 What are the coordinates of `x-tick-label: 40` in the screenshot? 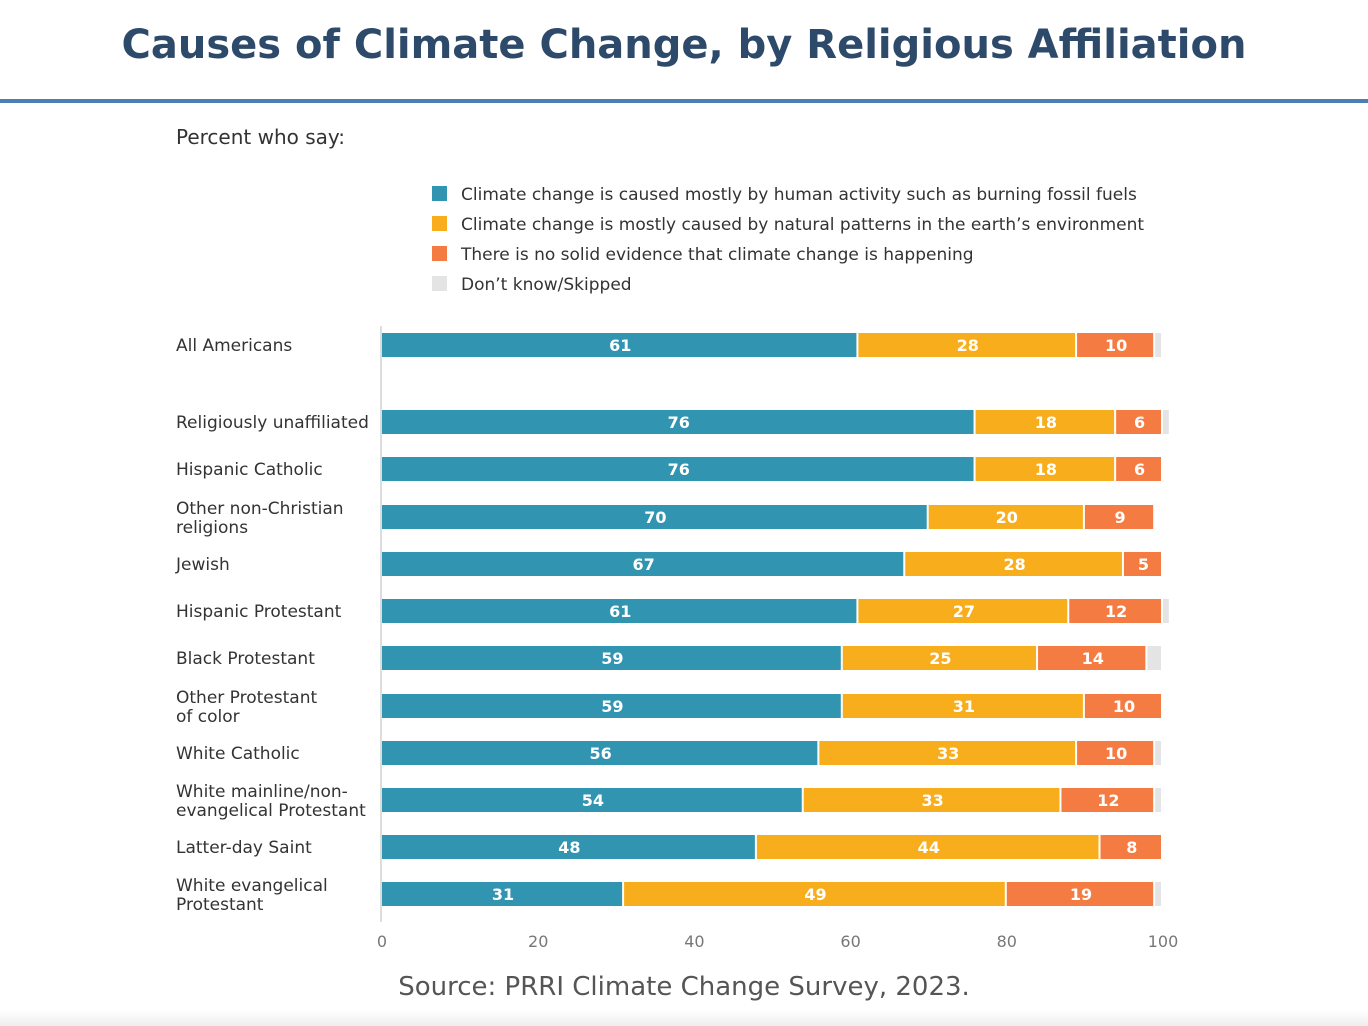 It's located at (694, 941).